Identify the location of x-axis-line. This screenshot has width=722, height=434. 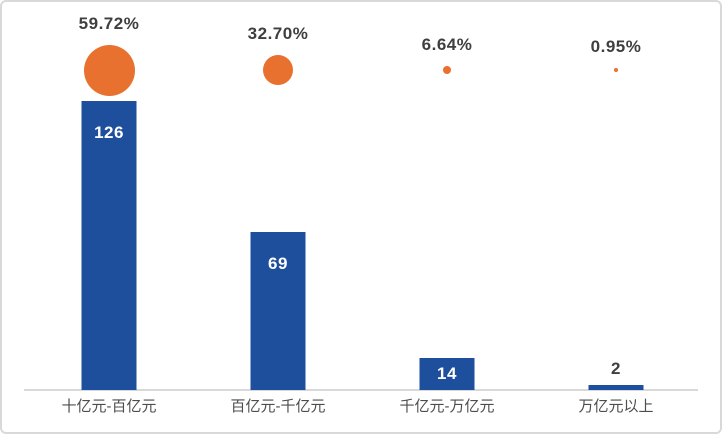
(361, 390).